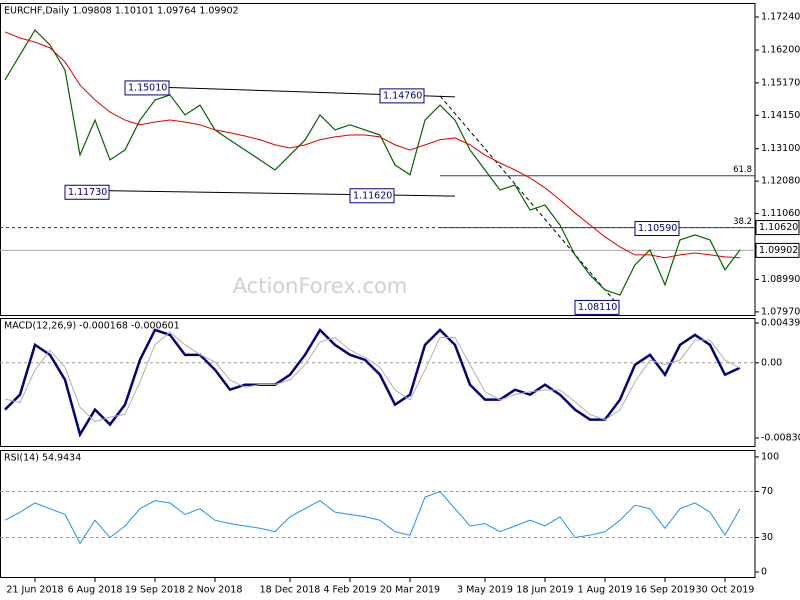 This screenshot has height=600, width=800. What do you see at coordinates (742, 222) in the screenshot?
I see `fib-label: 38.2` at bounding box center [742, 222].